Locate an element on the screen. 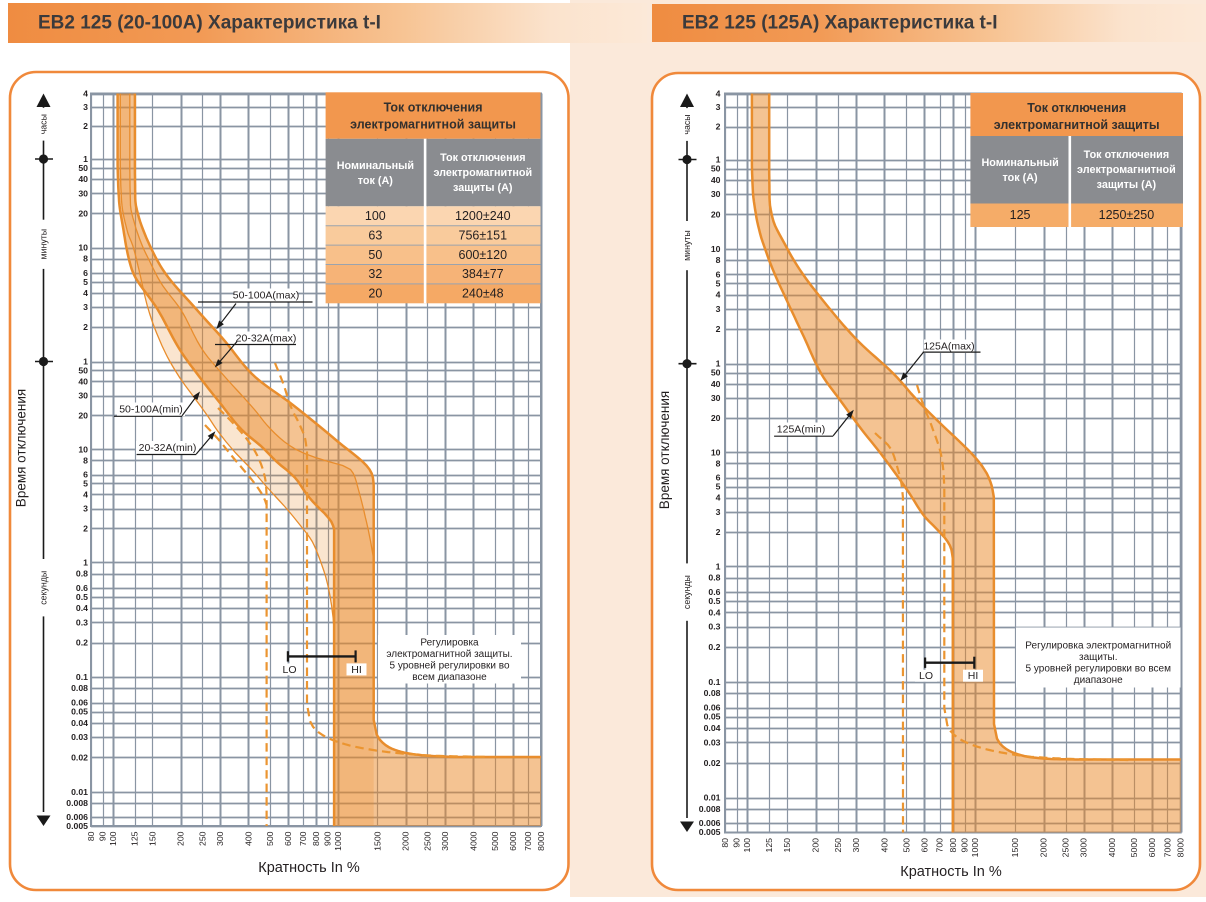 This screenshot has width=1206, height=902. svg-text: 384±77 is located at coordinates (483, 274).